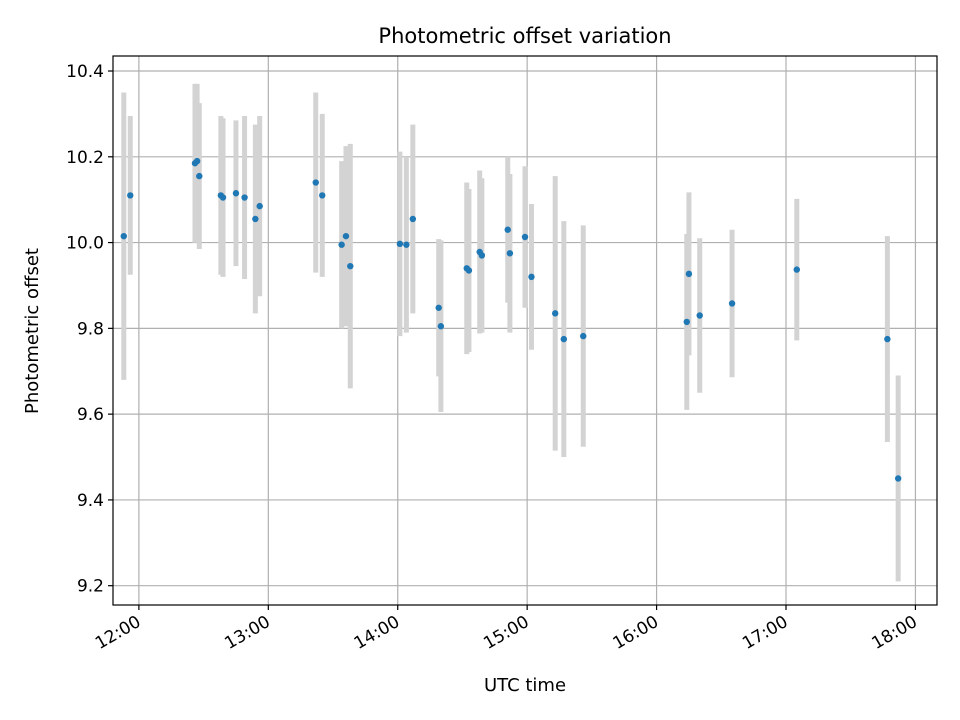 The width and height of the screenshot is (960, 720). What do you see at coordinates (85, 72) in the screenshot?
I see `y-tick-label: 10.4` at bounding box center [85, 72].